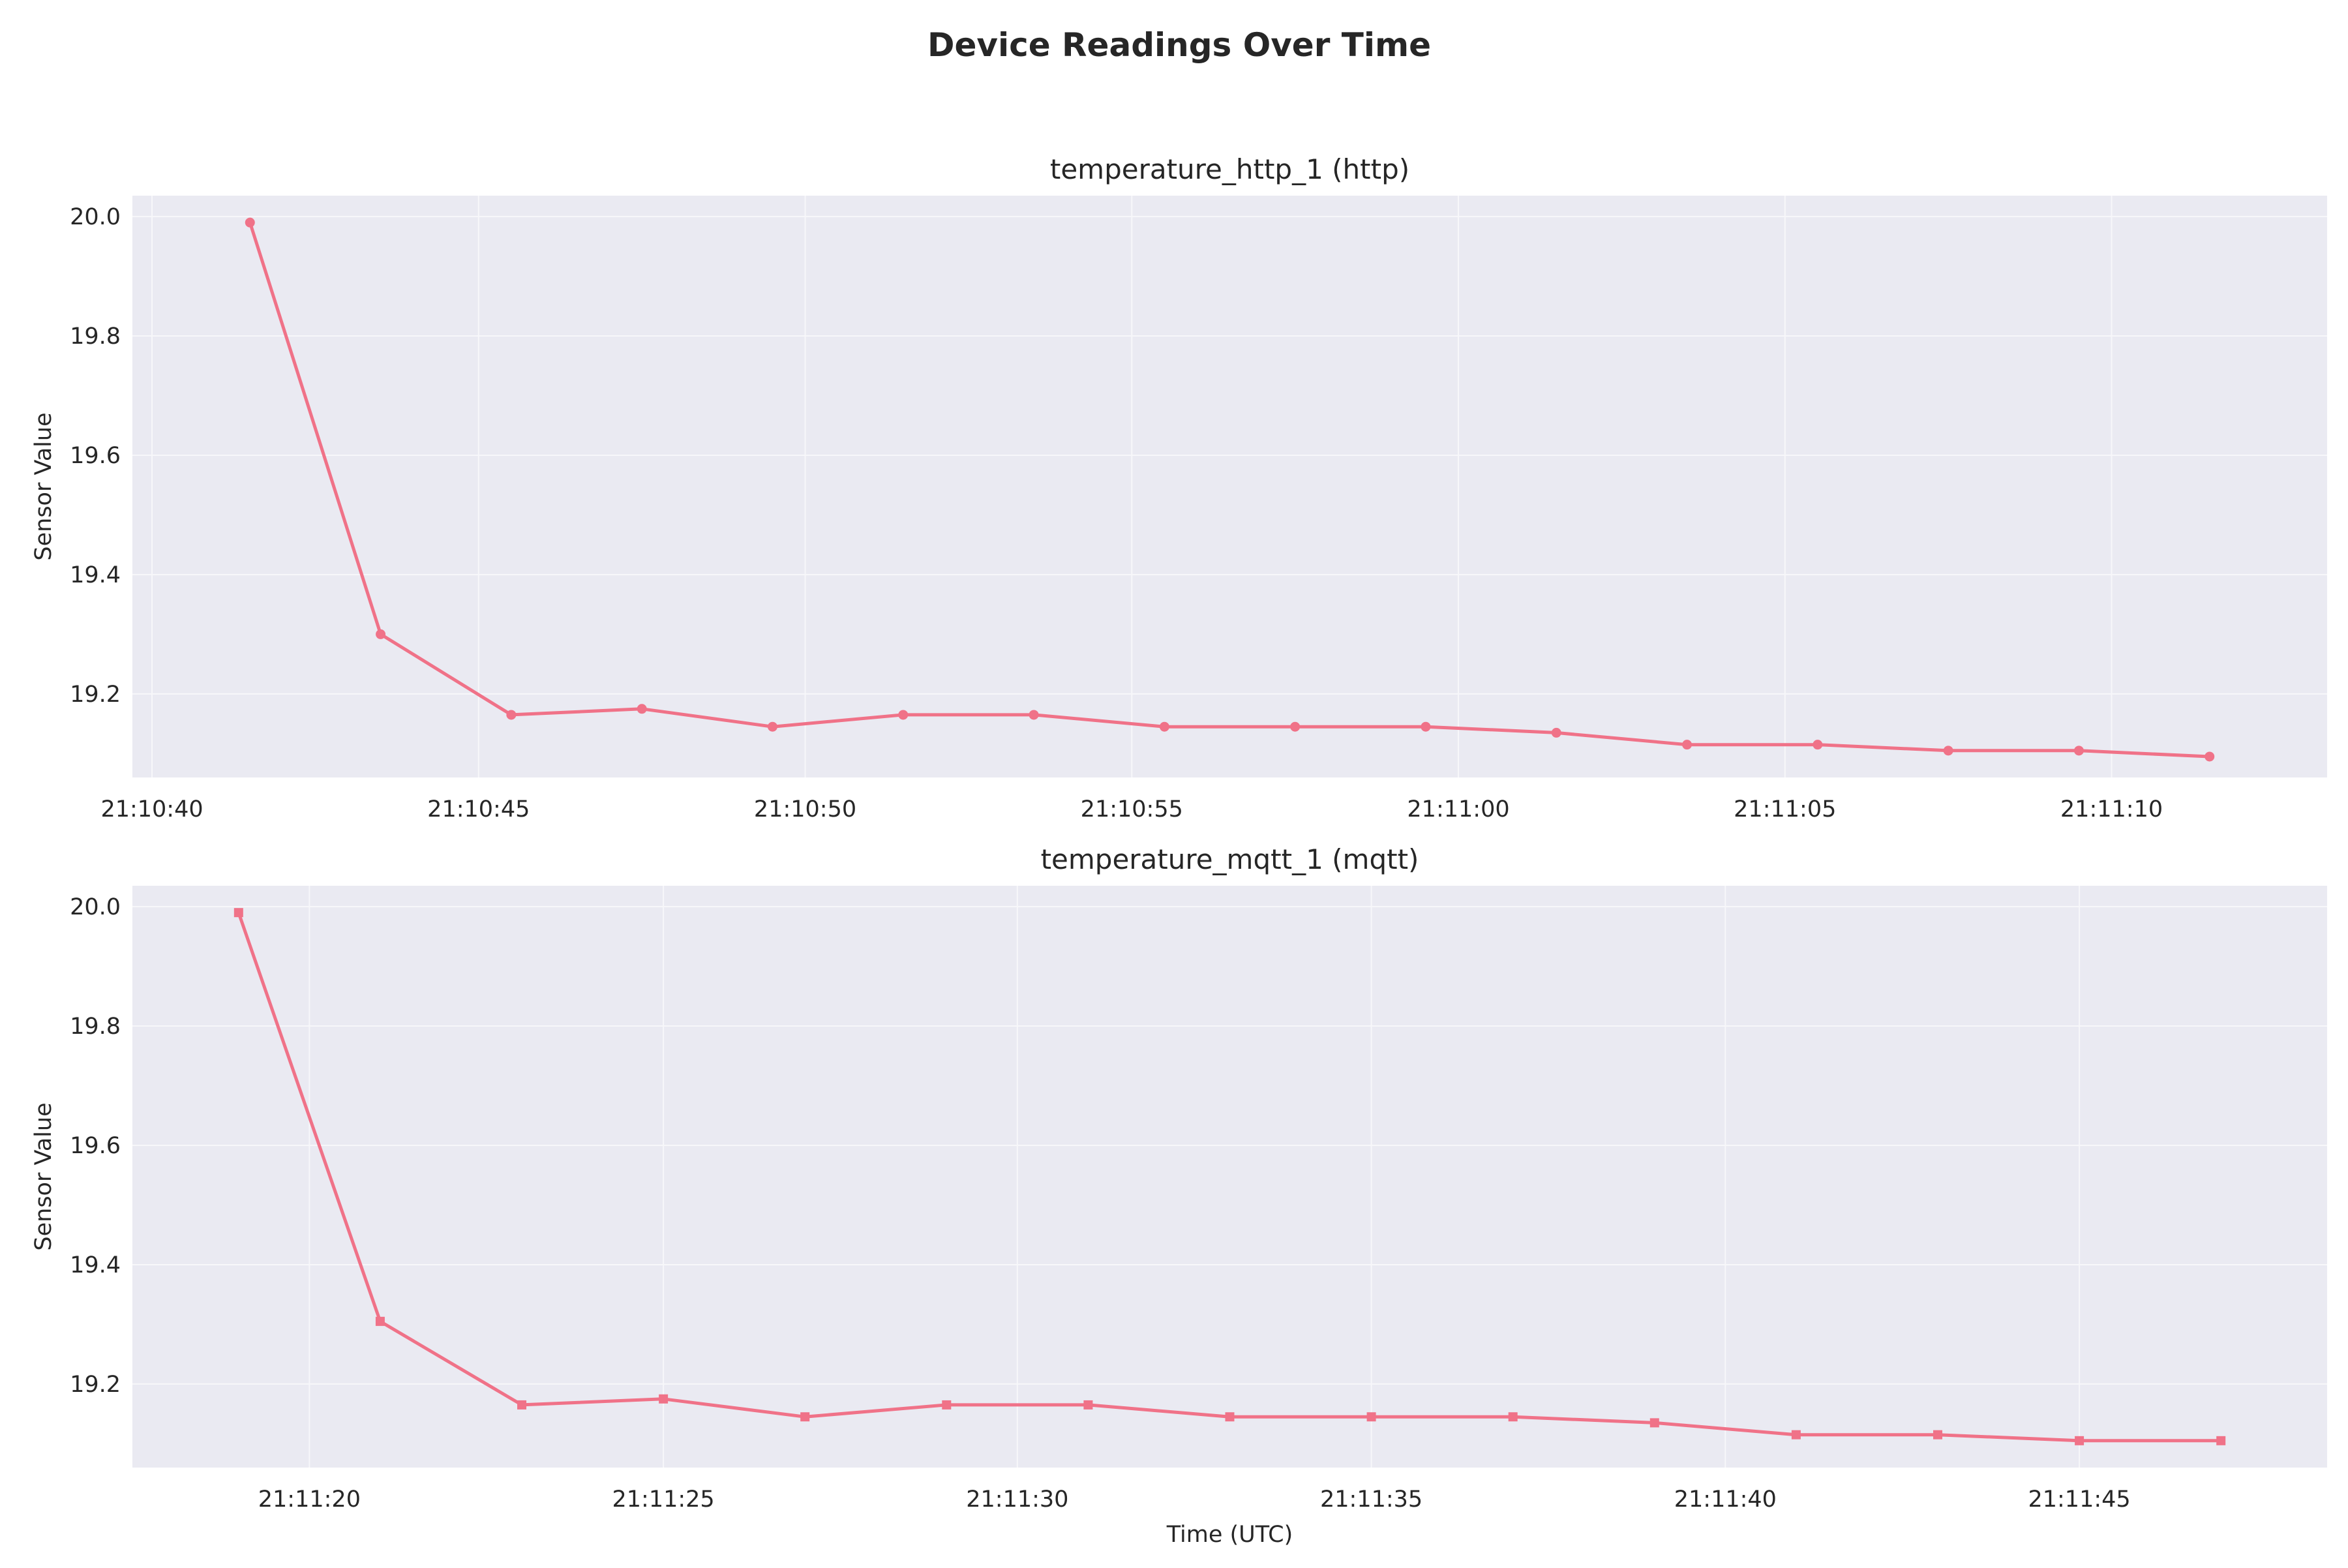 The width and height of the screenshot is (2348, 1568). What do you see at coordinates (152, 809) in the screenshot?
I see `x-tick-label: 21:10:40` at bounding box center [152, 809].